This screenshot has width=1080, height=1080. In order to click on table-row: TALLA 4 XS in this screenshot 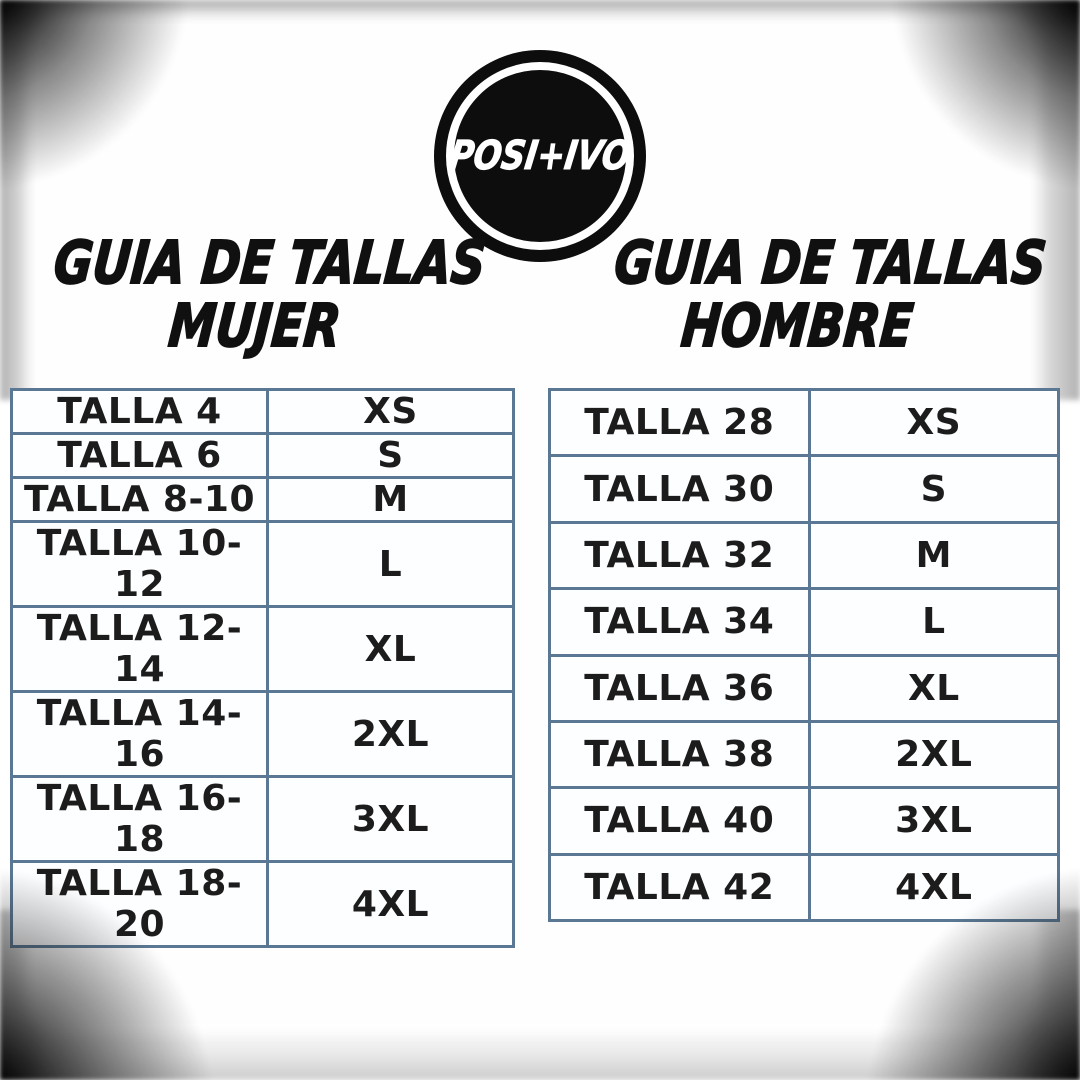, I will do `click(262, 411)`.